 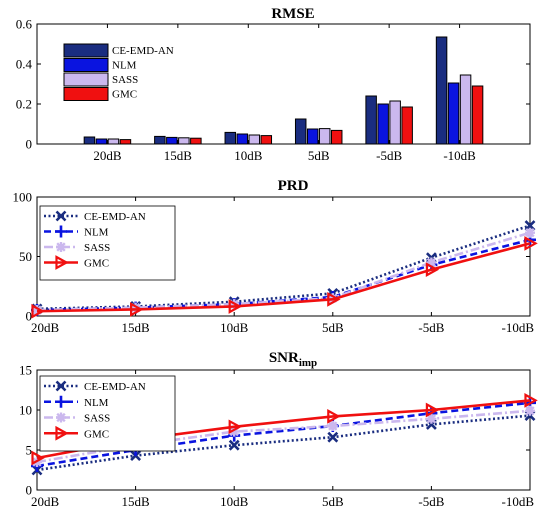 What do you see at coordinates (277, 113) in the screenshot?
I see `bar-series-nlm` at bounding box center [277, 113].